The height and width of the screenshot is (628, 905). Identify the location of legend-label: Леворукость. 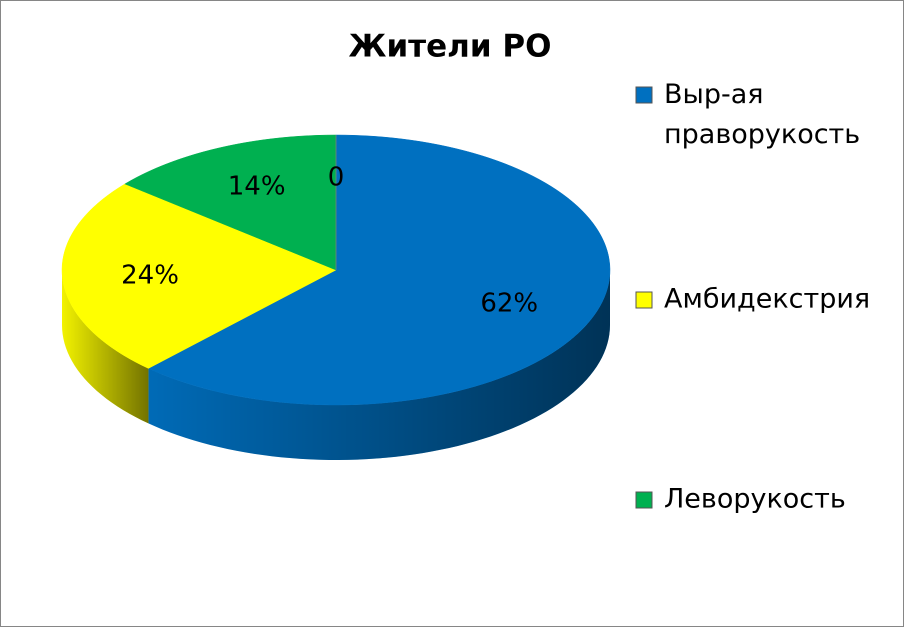
(755, 499).